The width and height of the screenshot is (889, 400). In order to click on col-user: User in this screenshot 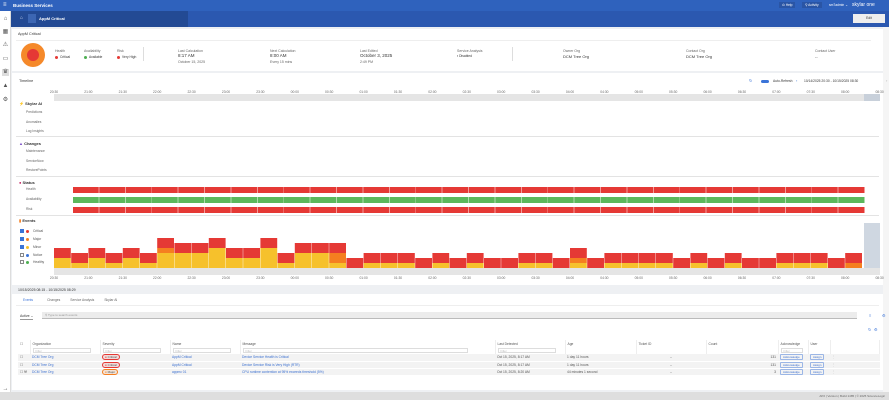, I will do `click(819, 343)`.